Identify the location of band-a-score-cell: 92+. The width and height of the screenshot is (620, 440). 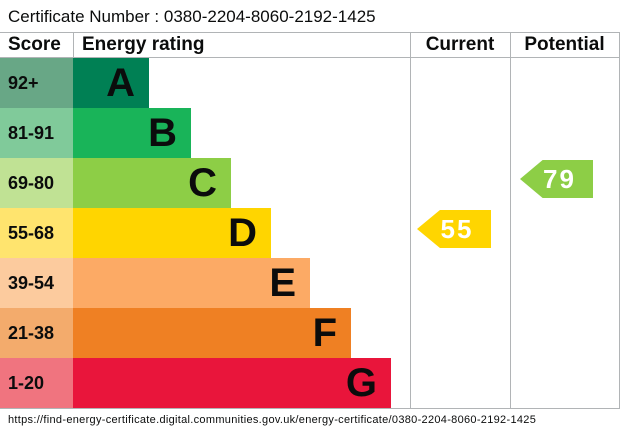
(36, 83).